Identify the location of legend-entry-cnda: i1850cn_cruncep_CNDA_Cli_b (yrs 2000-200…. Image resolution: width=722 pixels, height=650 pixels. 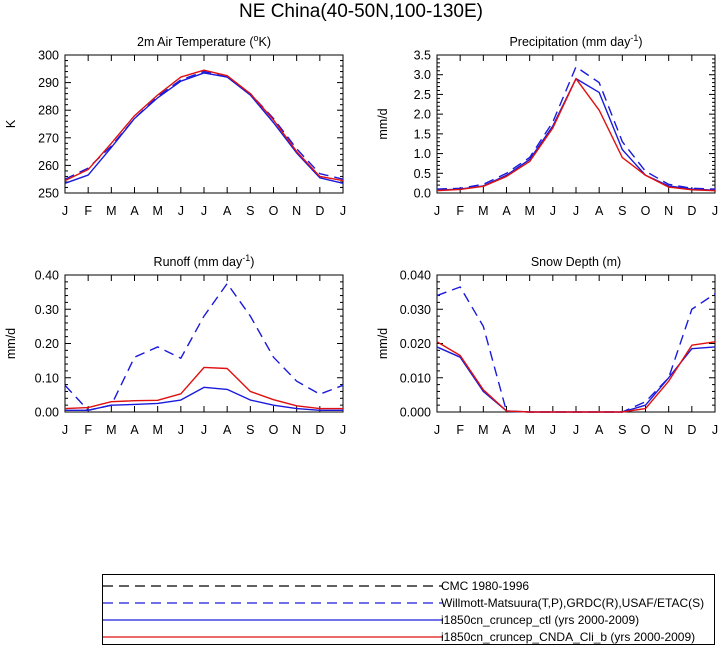
(408, 637).